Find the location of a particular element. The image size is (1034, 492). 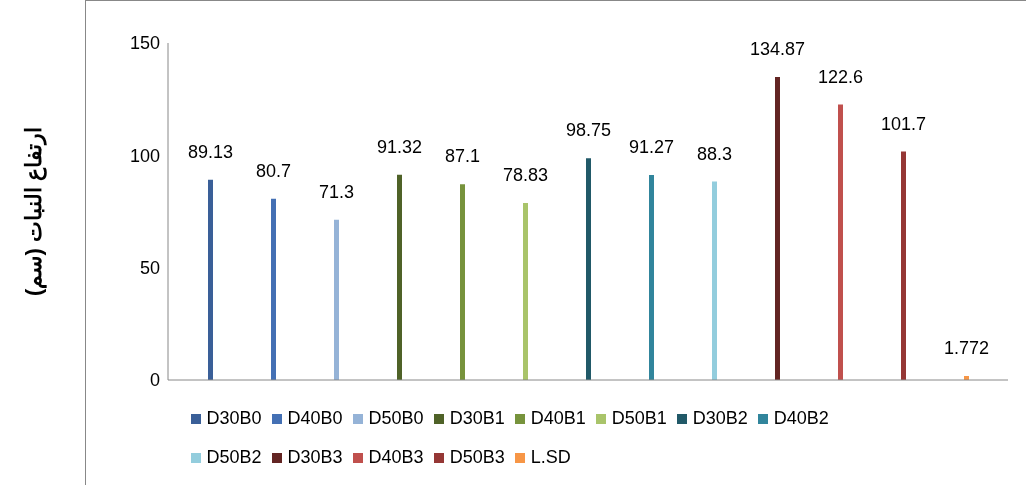

legend-label: D50B0 is located at coordinates (395, 418).